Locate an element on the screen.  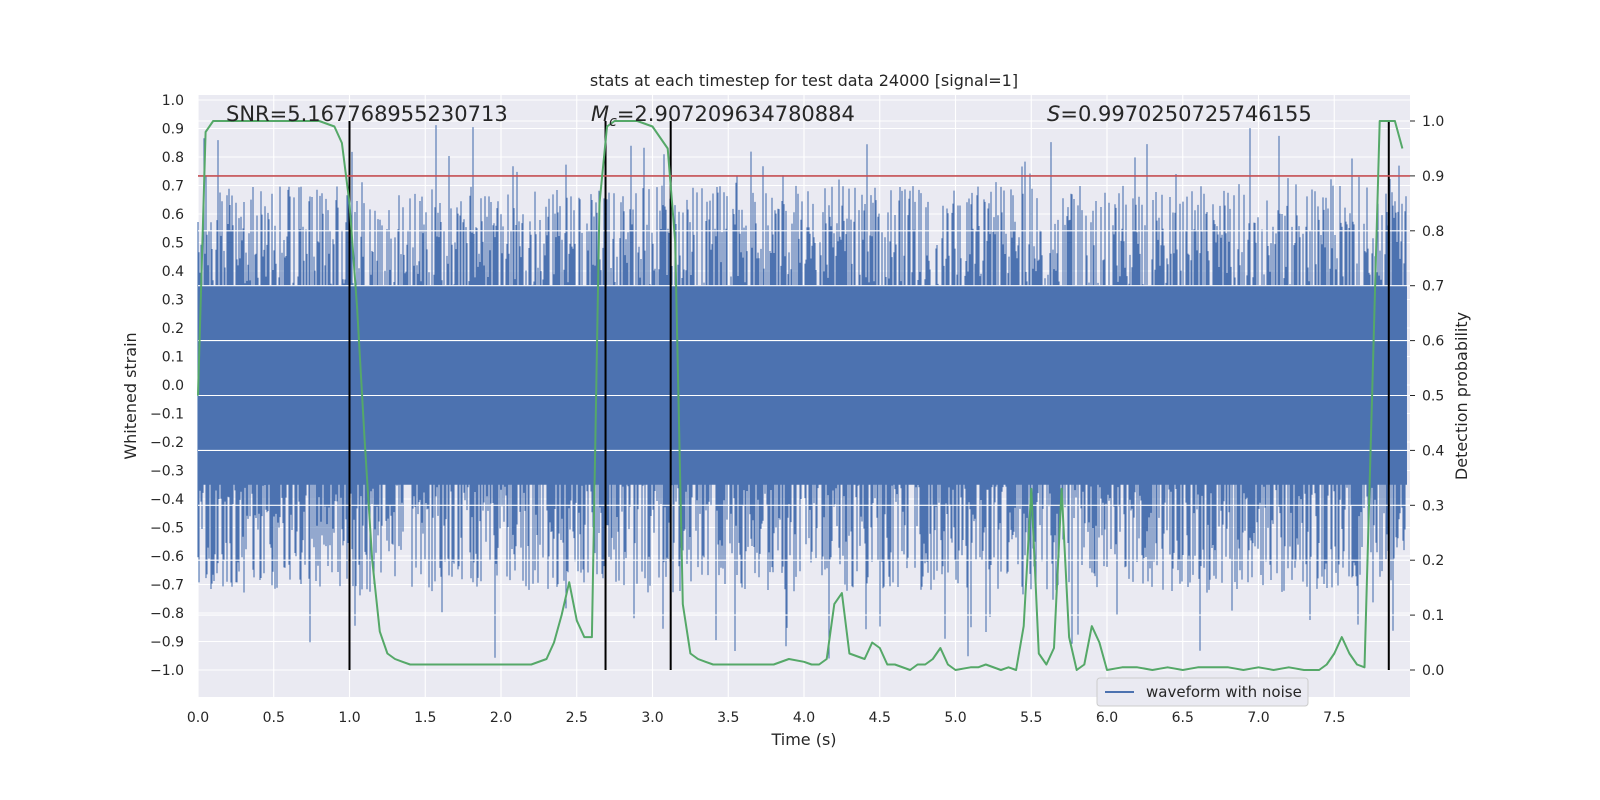
x-tick-label: 5.0 is located at coordinates (955, 718).